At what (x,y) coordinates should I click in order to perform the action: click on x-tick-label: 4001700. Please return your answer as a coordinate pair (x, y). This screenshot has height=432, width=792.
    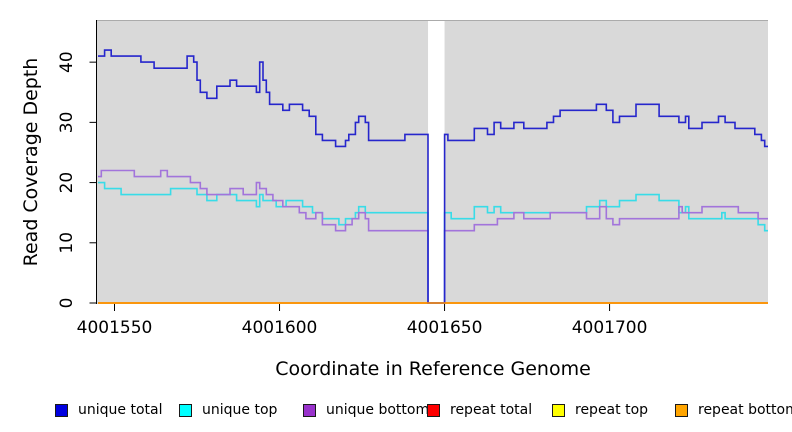
    Looking at the image, I should click on (610, 328).